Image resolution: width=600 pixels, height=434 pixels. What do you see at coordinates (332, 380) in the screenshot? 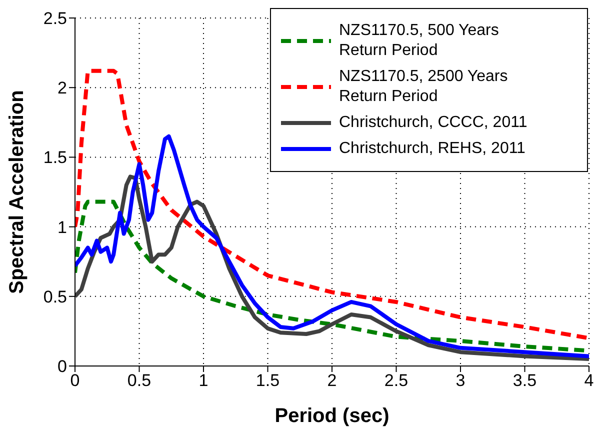
I see `x-tick-label: 2` at bounding box center [332, 380].